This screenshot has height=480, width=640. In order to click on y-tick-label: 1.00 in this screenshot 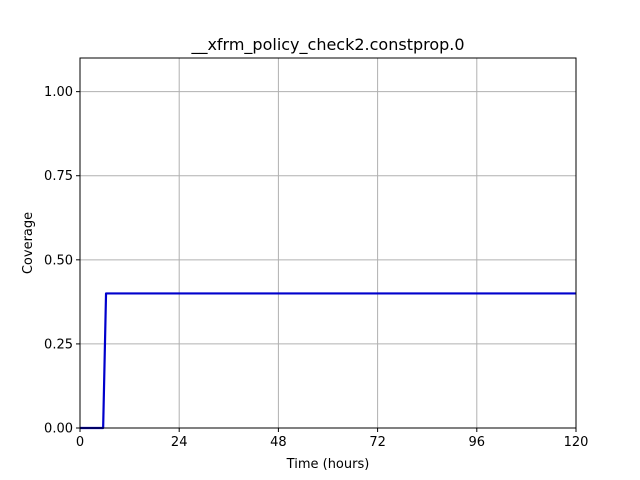, I will do `click(58, 92)`.